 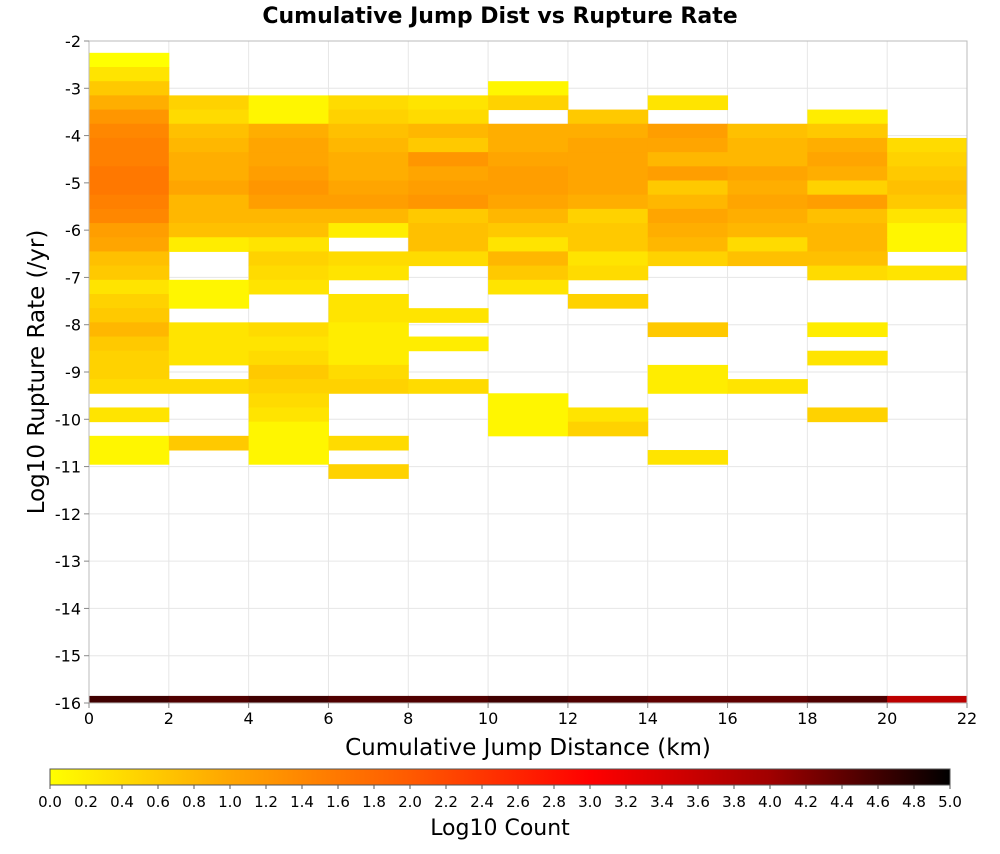 I want to click on colorbar, so click(x=500, y=777).